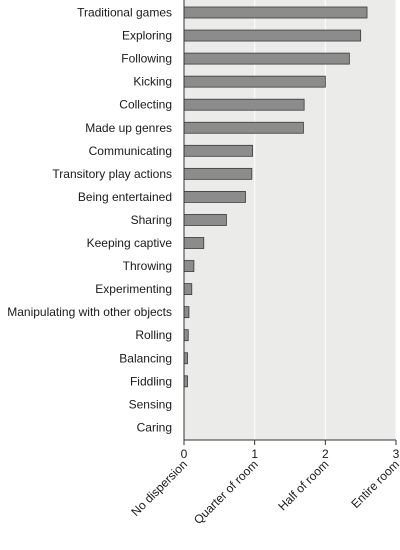  Describe the element at coordinates (159, 488) in the screenshot. I see `x-tick-description: No dispersion` at that location.